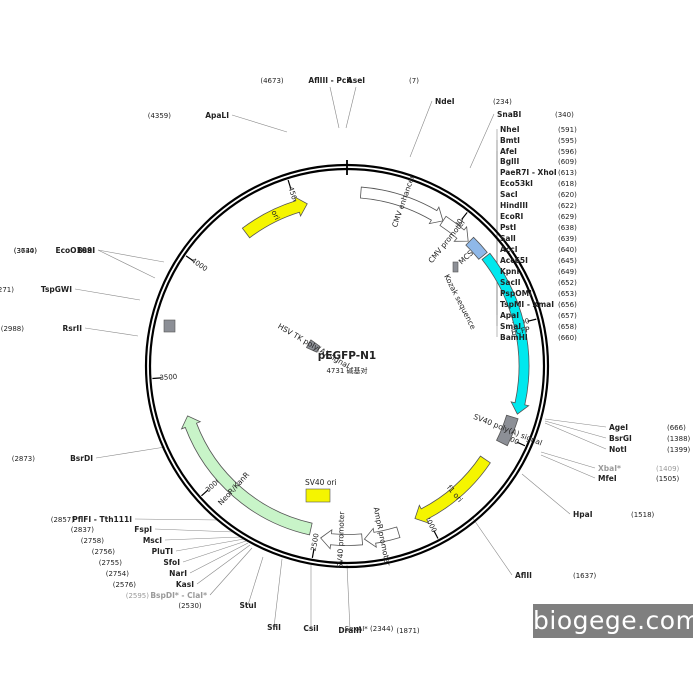 Image resolution: width=700 pixels, height=700 pixels. Describe the element at coordinates (54, 250) in the screenshot. I see `site-bsai: BsaI (3630)` at that location.